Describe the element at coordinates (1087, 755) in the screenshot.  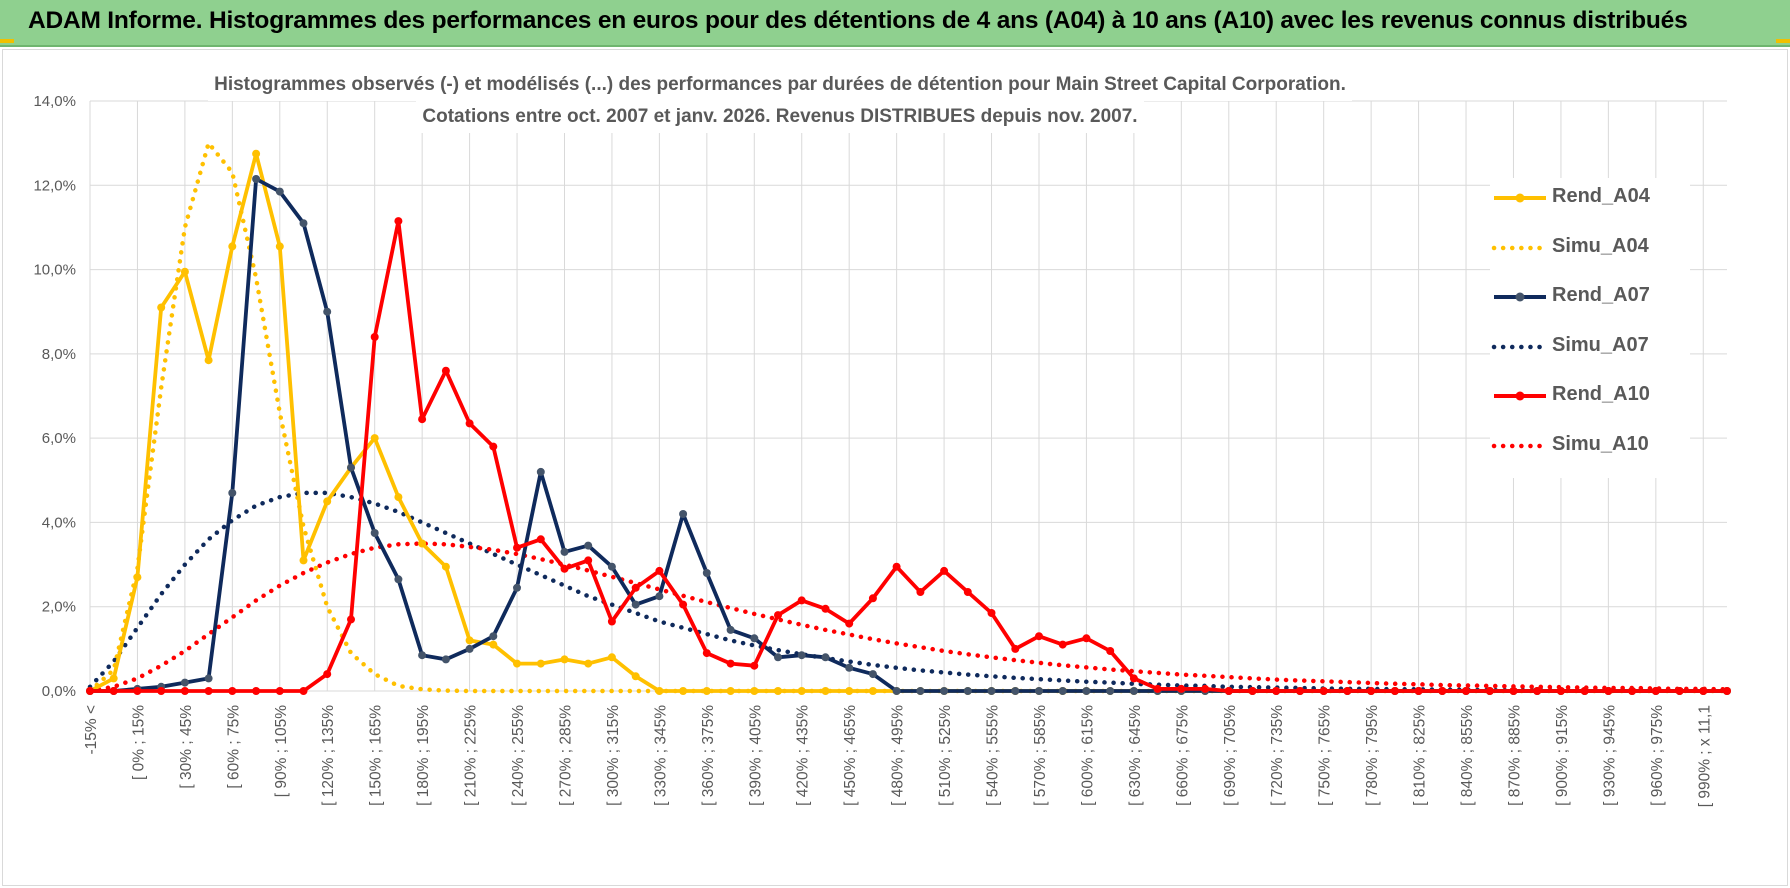
I see `x-tick-label: [ 600% ; 615%` at that location.